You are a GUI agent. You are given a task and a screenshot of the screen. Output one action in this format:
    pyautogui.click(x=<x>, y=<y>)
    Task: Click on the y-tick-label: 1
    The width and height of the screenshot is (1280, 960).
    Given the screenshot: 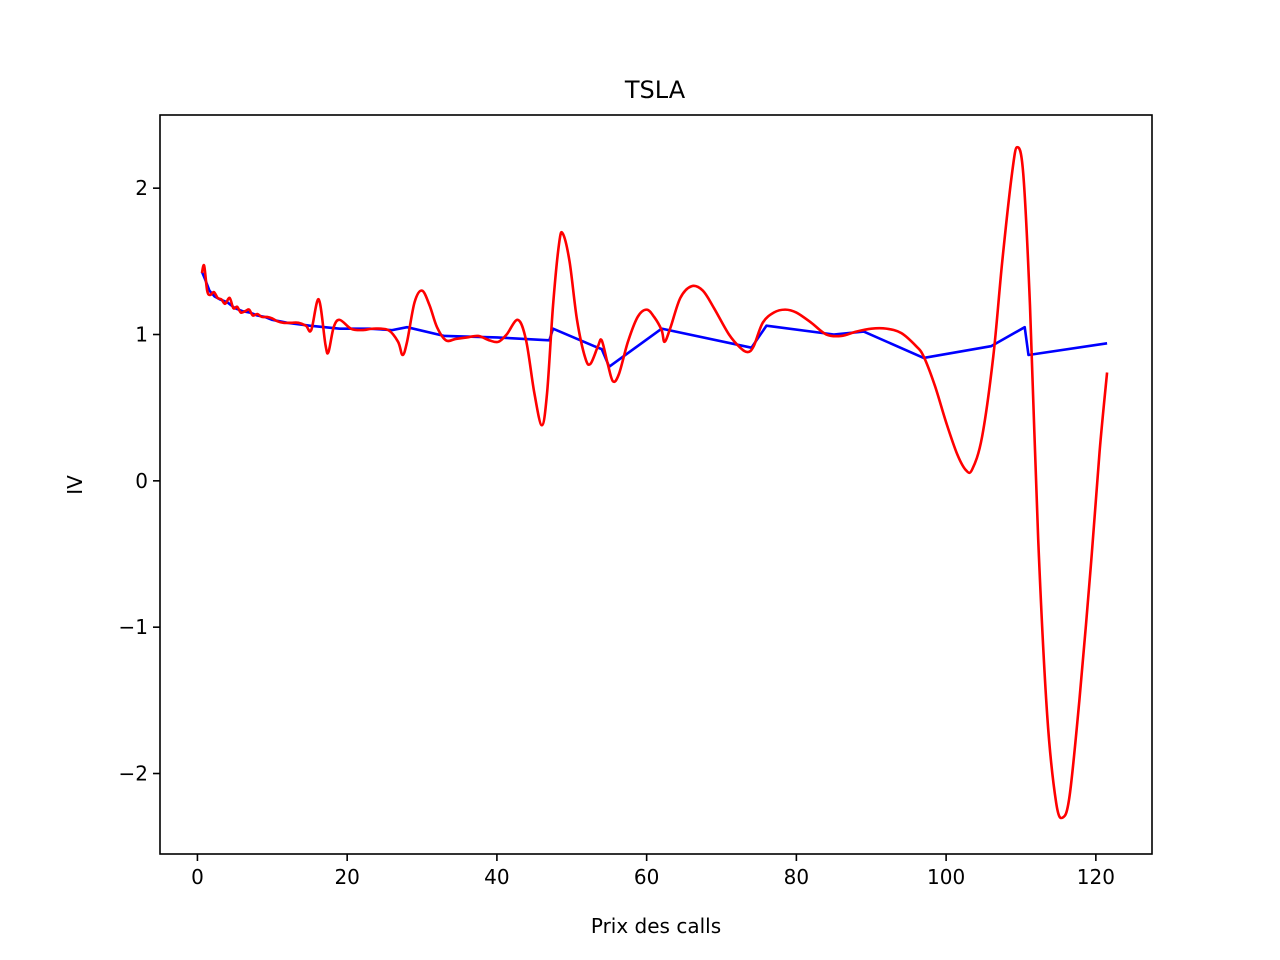 What is the action you would take?
    pyautogui.click(x=141, y=335)
    